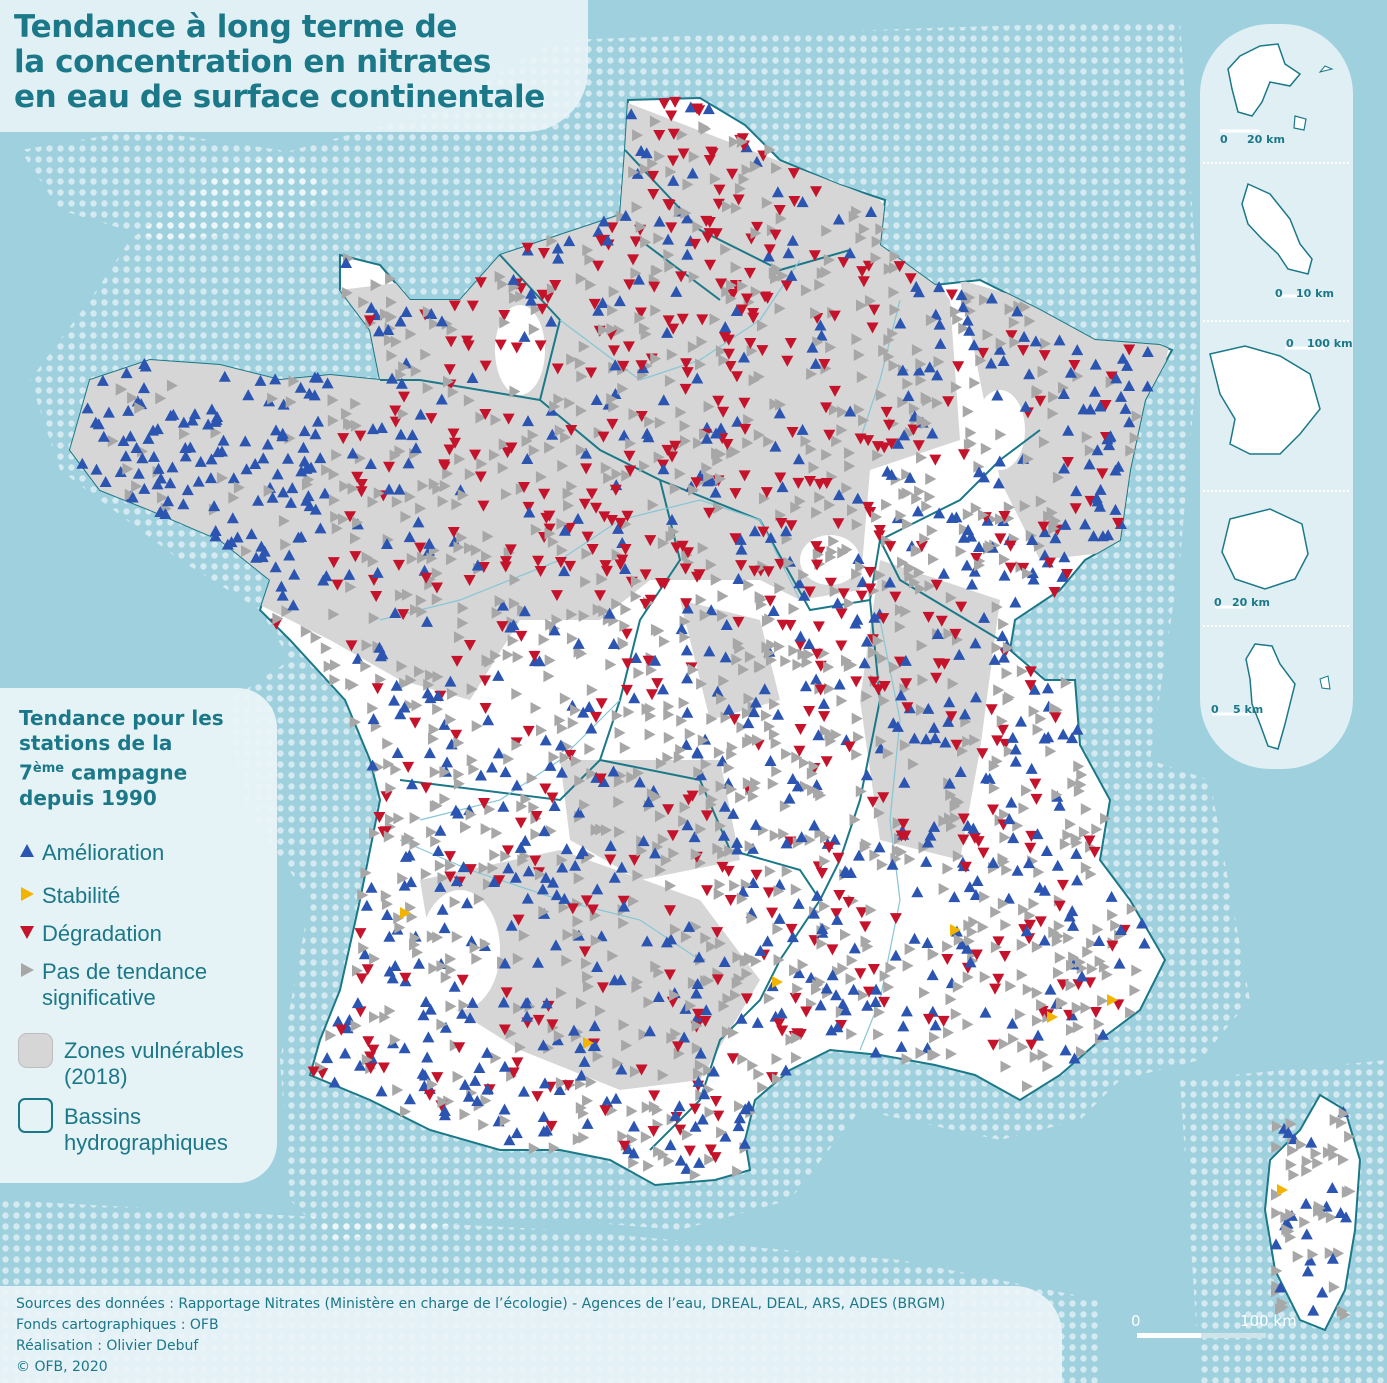 The height and width of the screenshot is (1383, 1387). What do you see at coordinates (90, 934) in the screenshot?
I see `legend-item-degradation: Dégradation` at bounding box center [90, 934].